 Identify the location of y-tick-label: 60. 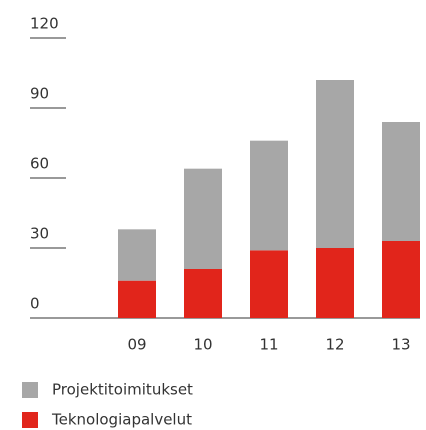
(39, 164).